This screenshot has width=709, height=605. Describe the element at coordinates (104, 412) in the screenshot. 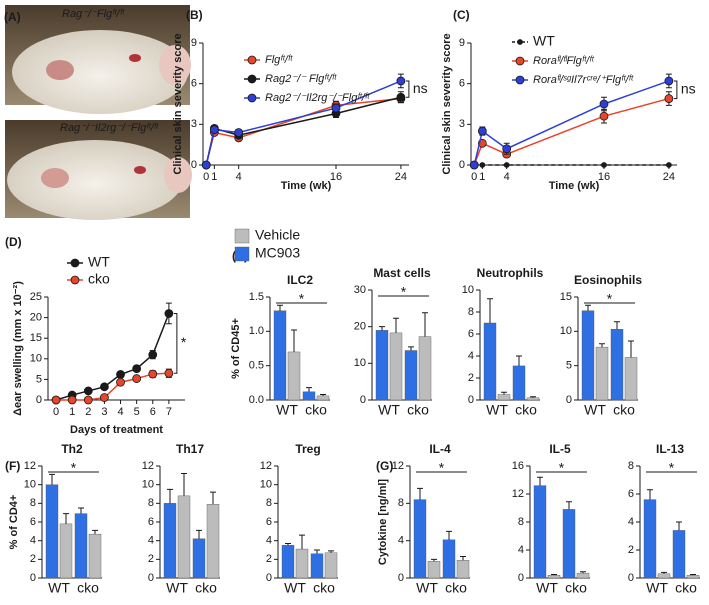

I see `x-tick-label: 3` at that location.